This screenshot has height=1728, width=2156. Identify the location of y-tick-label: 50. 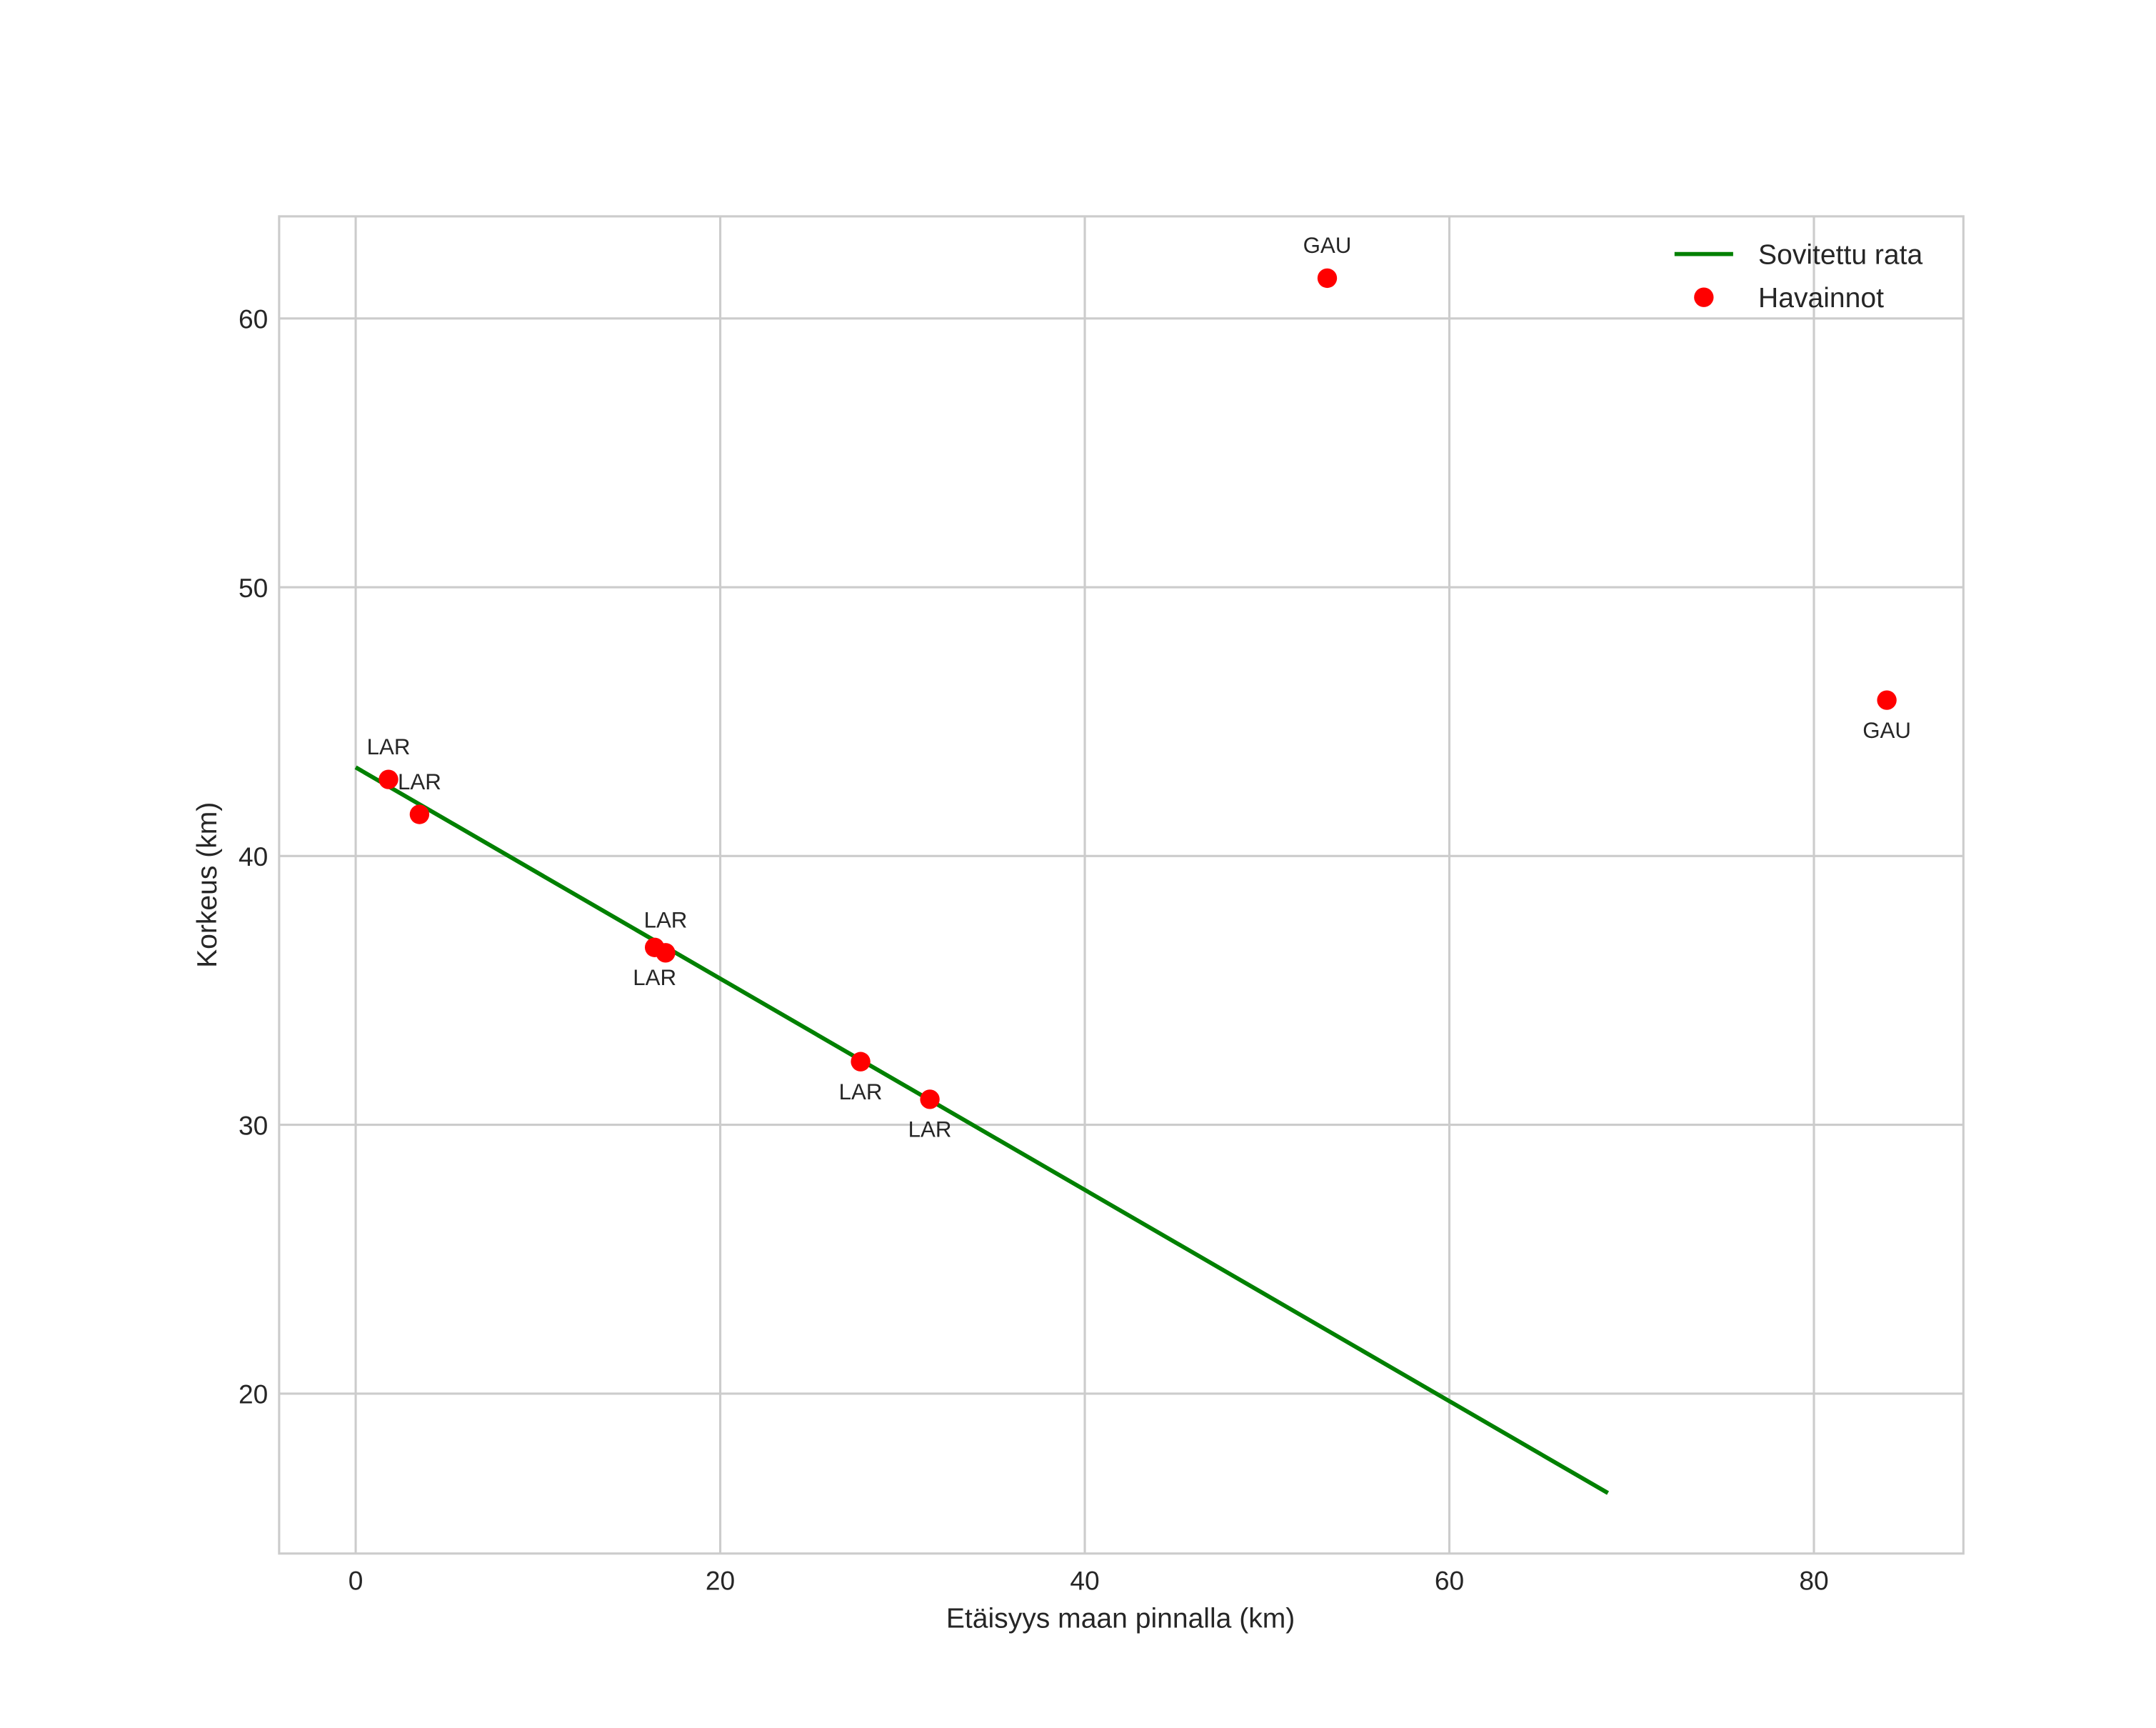
(254, 588).